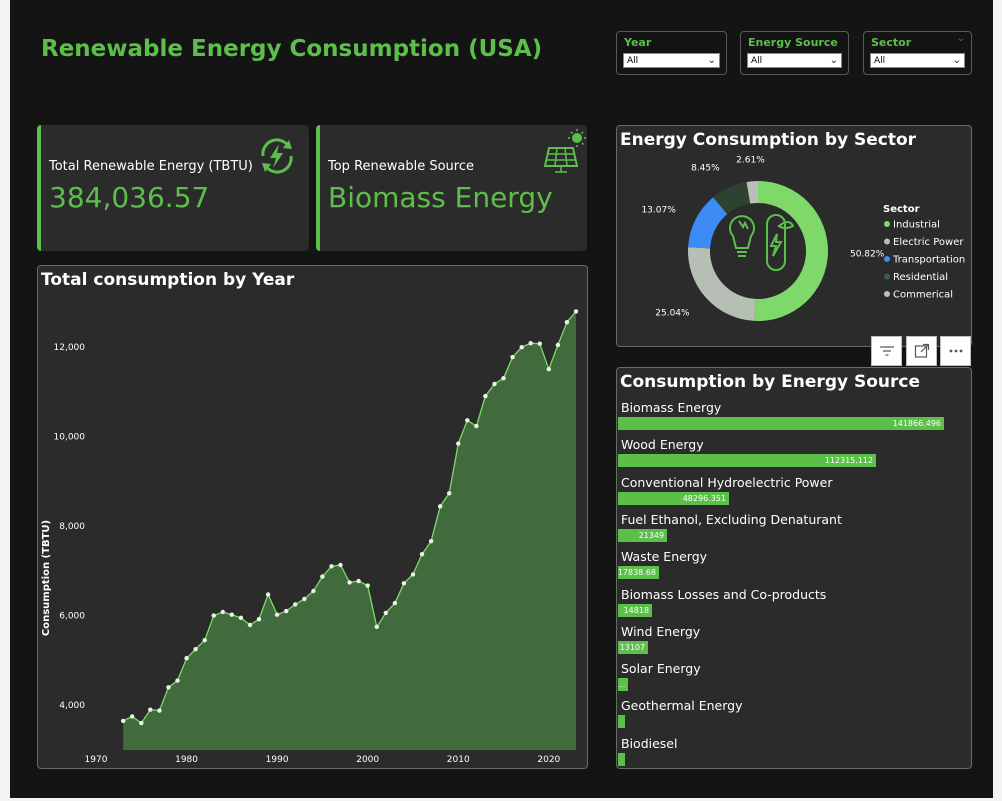 The image size is (1002, 801). Describe the element at coordinates (916, 225) in the screenshot. I see `legend-item: Industrial` at that location.